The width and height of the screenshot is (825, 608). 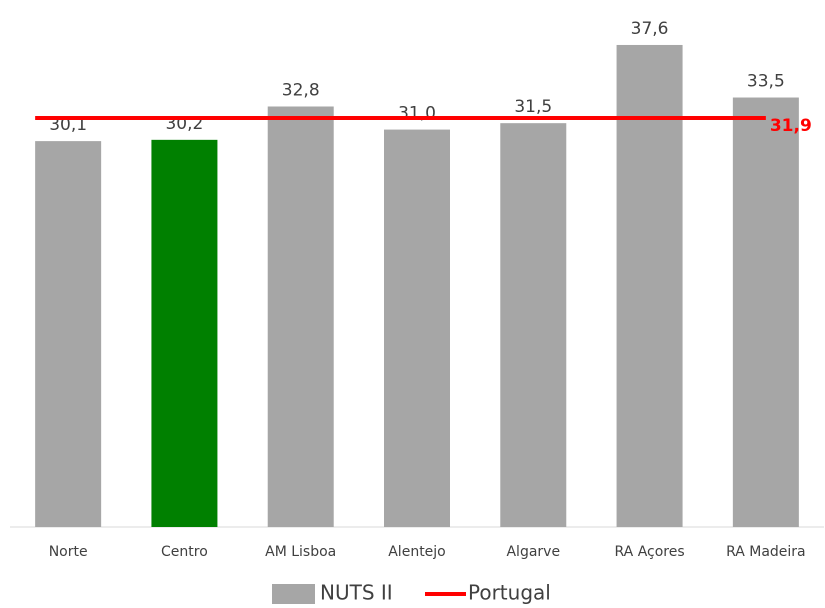 I want to click on x-tick-label: Norte, so click(x=68, y=552).